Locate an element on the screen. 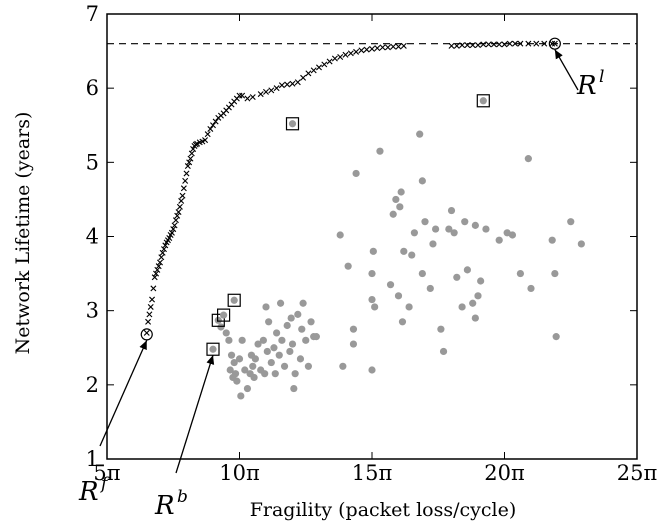 Image resolution: width=659 pixels, height=524 pixels. y-tick-label: 7 is located at coordinates (92, 14).